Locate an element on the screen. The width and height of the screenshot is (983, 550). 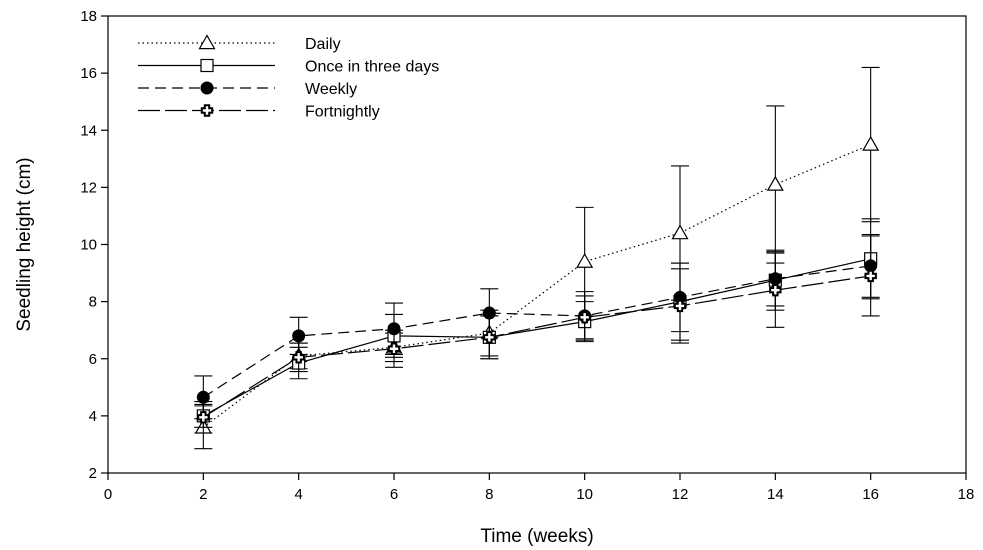
y-axis-title: Seedling height (cm) is located at coordinates (24, 244).